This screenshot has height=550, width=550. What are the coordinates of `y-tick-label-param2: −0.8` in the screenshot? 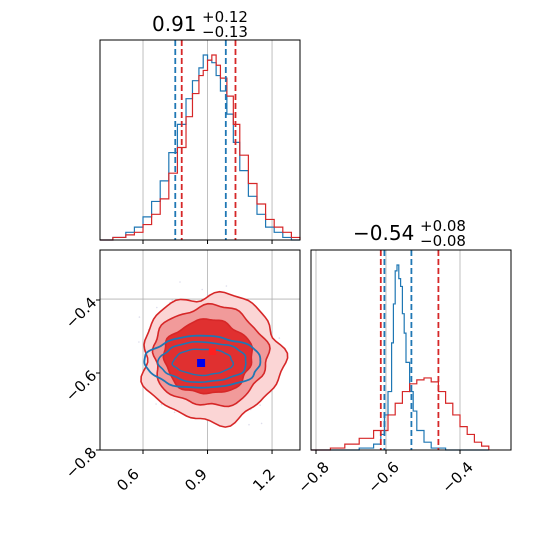 It's located at (81, 463).